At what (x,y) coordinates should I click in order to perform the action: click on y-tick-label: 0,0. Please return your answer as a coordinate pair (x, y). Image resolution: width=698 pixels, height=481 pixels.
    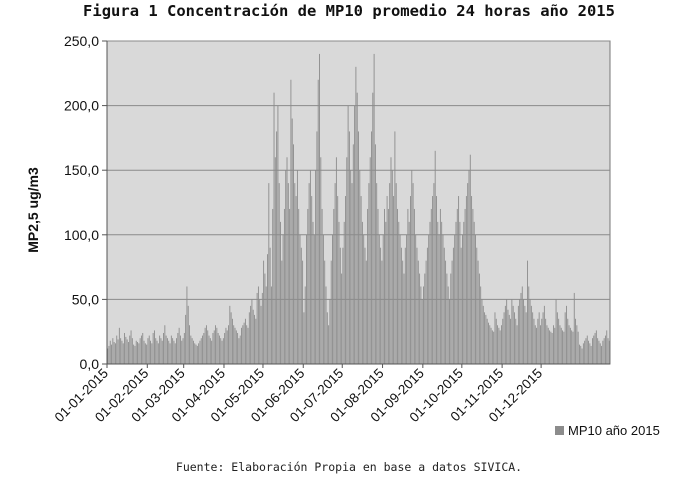
    Looking at the image, I should click on (90, 364).